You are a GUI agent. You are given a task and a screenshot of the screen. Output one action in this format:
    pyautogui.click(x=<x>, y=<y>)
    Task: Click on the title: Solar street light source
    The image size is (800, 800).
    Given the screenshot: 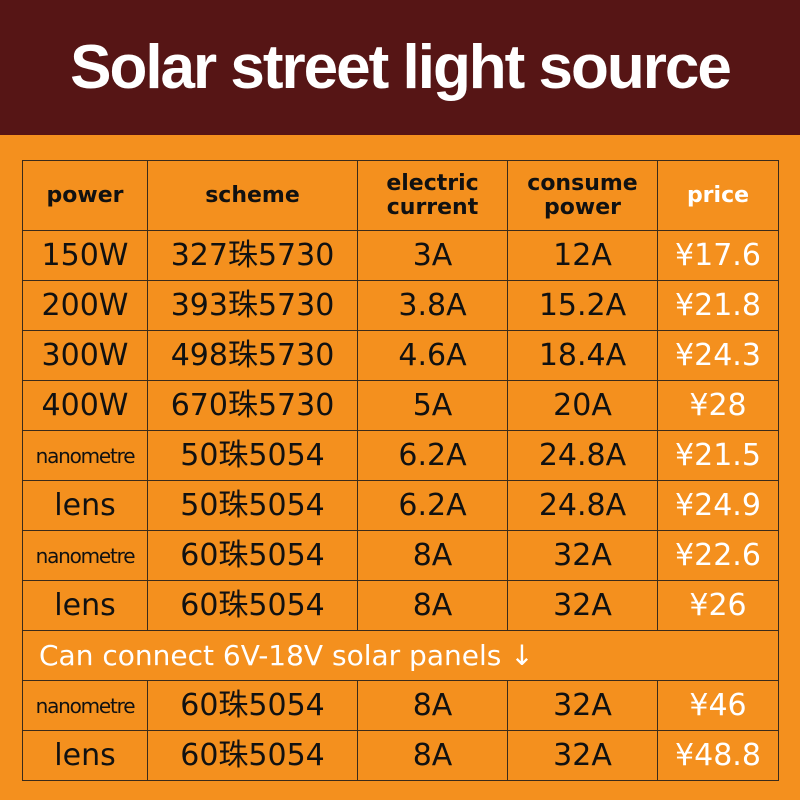 What is the action you would take?
    pyautogui.click(x=401, y=67)
    